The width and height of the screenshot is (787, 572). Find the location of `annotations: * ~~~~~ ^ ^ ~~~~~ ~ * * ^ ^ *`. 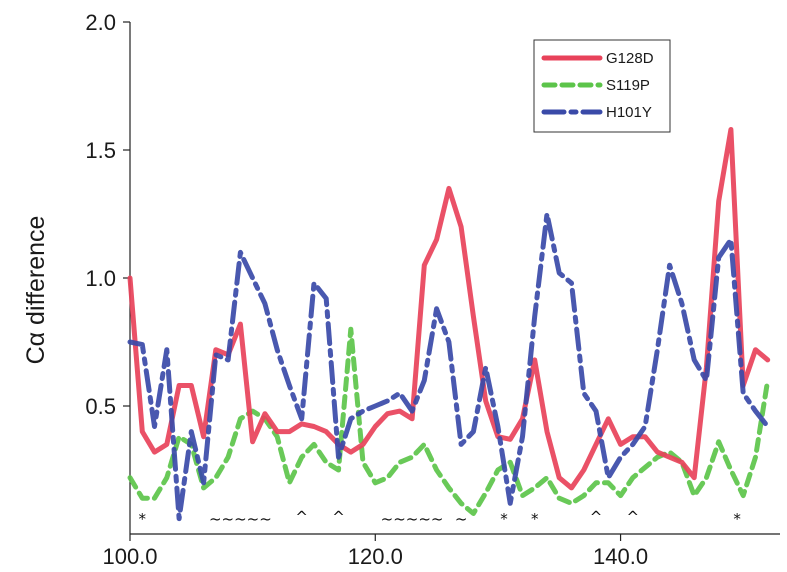

annotations: * ~~~~~ ^ ^ ~~~~~ ~ * * ^ ^ * is located at coordinates (440, 518).